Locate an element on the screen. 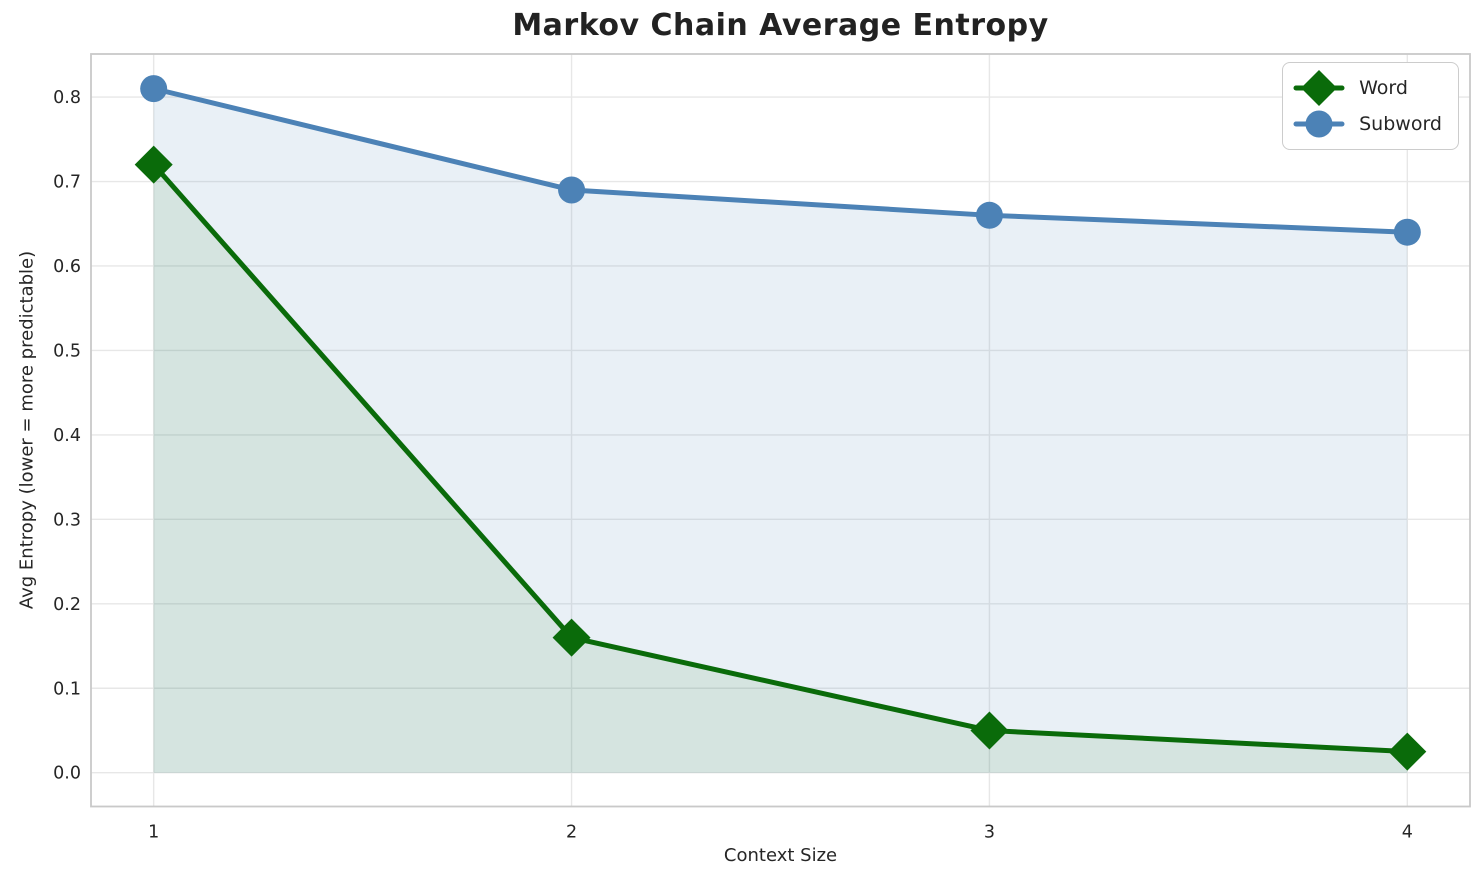  tick-label-y-0.0: 0.0 is located at coordinates (67, 774).